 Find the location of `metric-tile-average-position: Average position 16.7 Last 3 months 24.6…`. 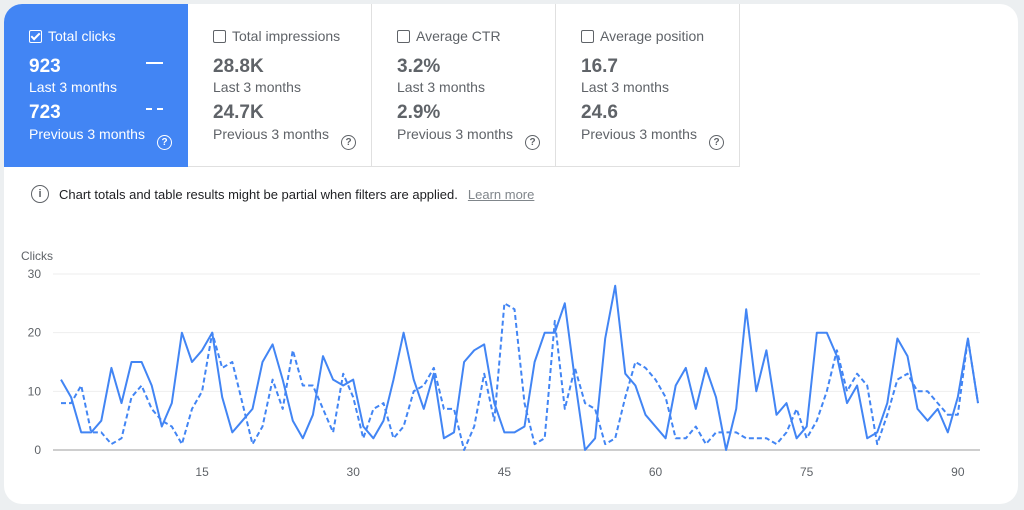

metric-tile-average-position: Average position 16.7 Last 3 months 24.6… is located at coordinates (648, 85).